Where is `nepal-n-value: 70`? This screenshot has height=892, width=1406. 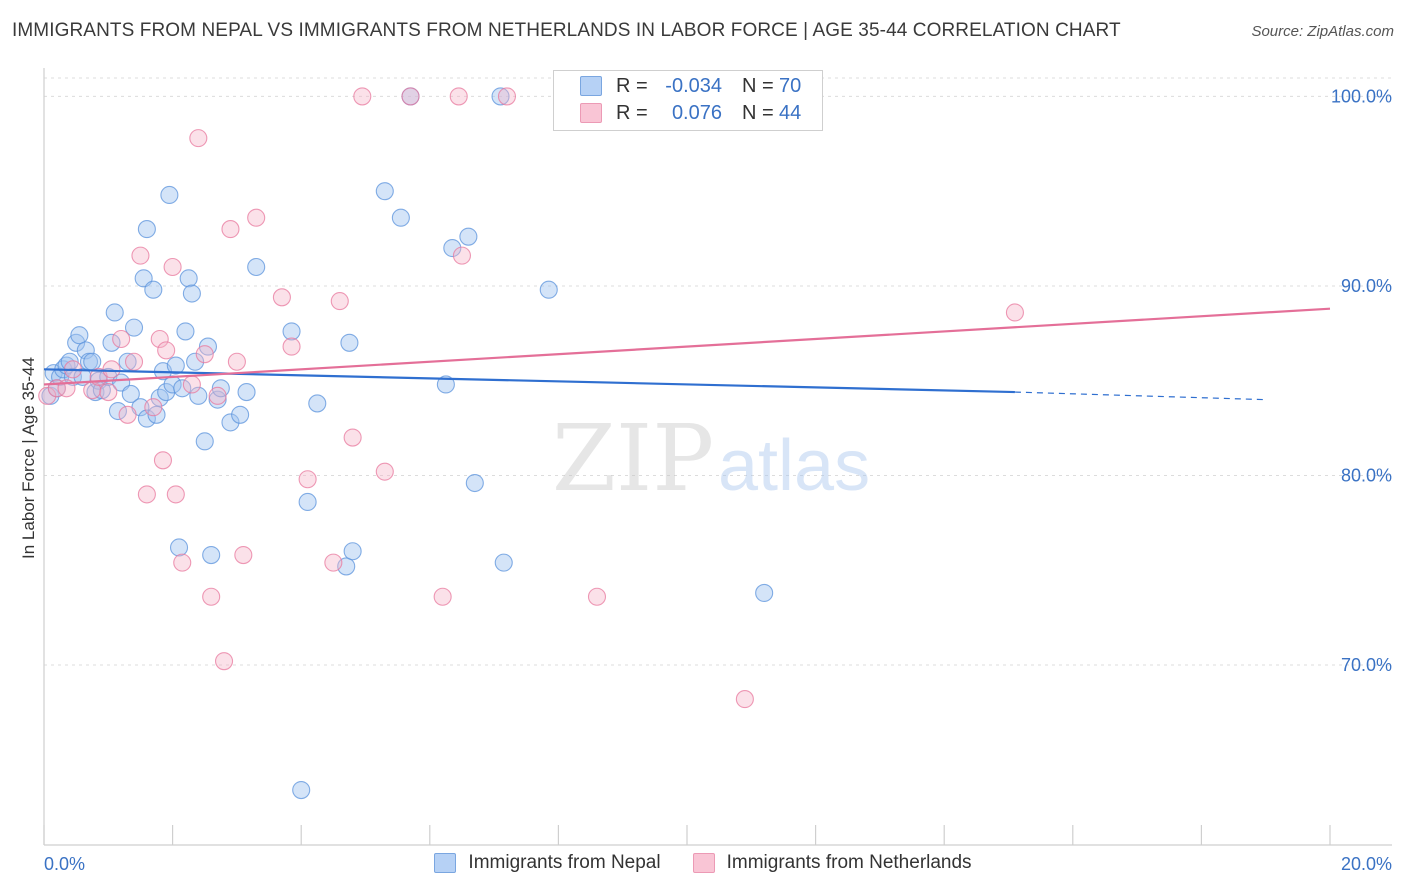
nepal-n-value: 70 is located at coordinates (790, 85).